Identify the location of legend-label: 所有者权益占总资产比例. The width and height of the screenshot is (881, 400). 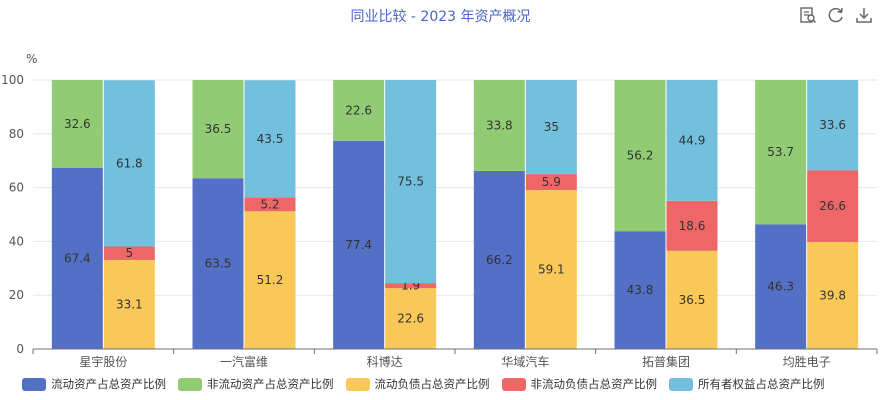
(761, 384).